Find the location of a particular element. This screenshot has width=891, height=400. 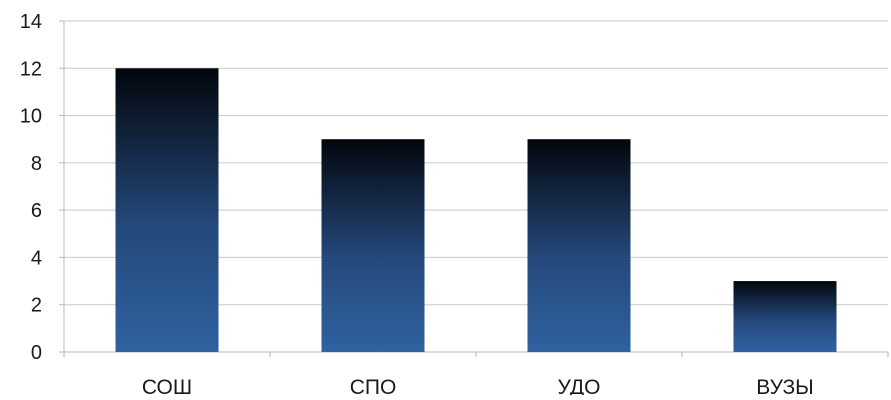

x-tick-label: УДО is located at coordinates (579, 385).